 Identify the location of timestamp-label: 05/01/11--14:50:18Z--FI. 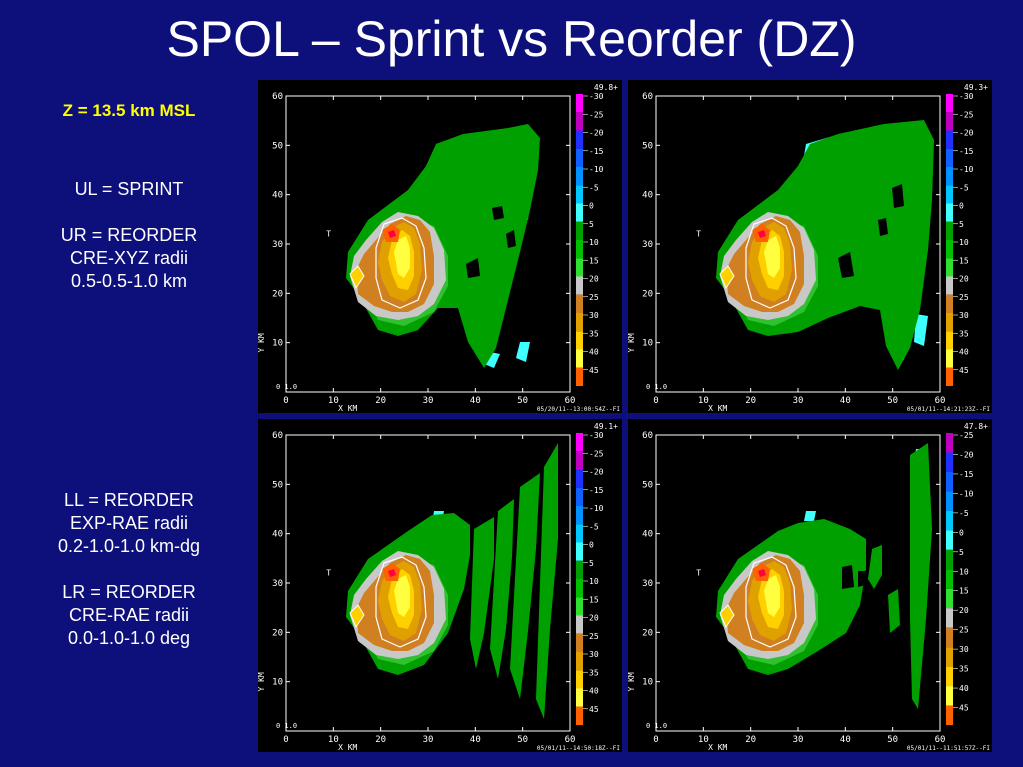
(578, 748).